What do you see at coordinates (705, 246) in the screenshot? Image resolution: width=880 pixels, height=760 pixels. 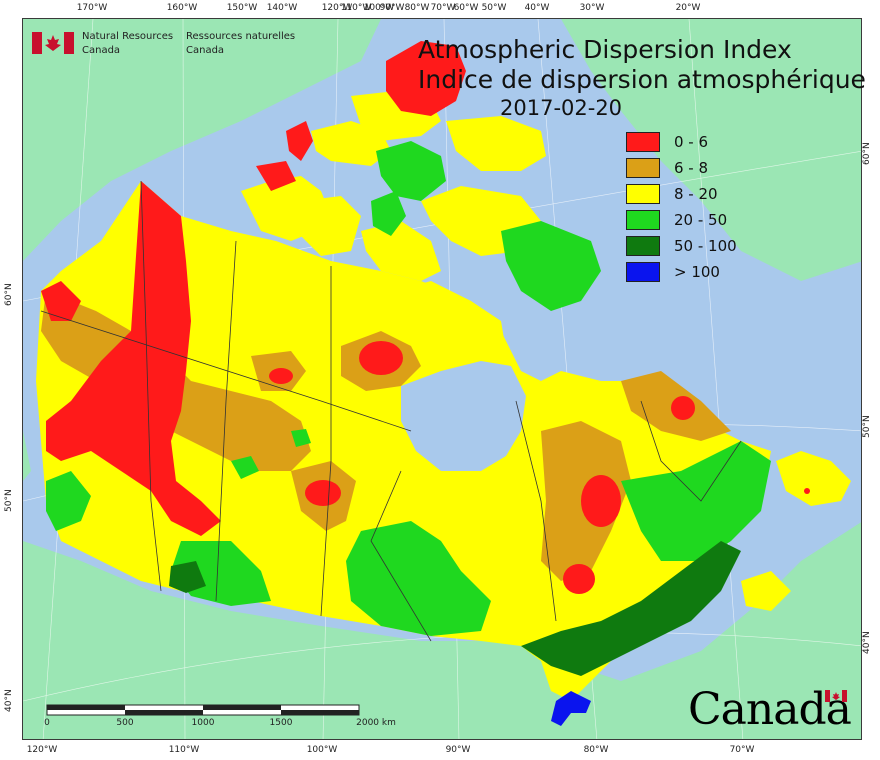 I see `legend-label: 50 - 100` at bounding box center [705, 246].